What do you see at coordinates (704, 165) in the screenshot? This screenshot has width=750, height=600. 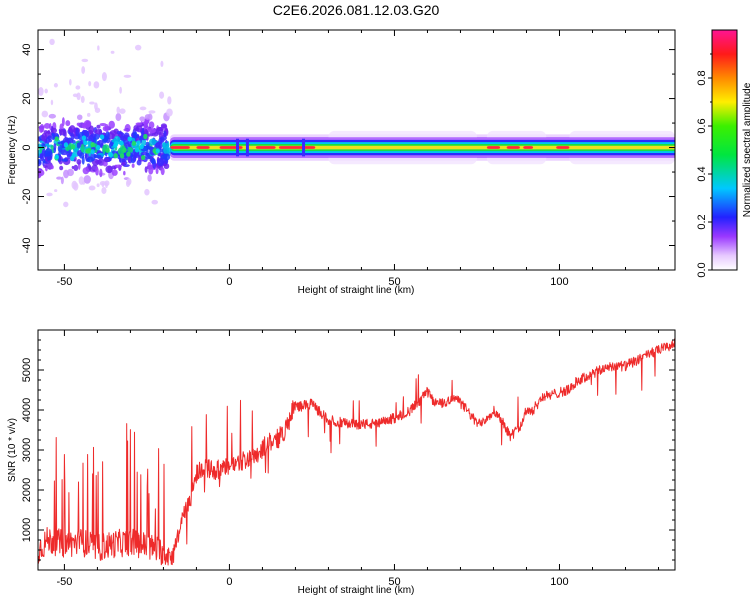 I see `colorbar-ticks: 0.0 0.2 0.4 0.6 0.8` at bounding box center [704, 165].